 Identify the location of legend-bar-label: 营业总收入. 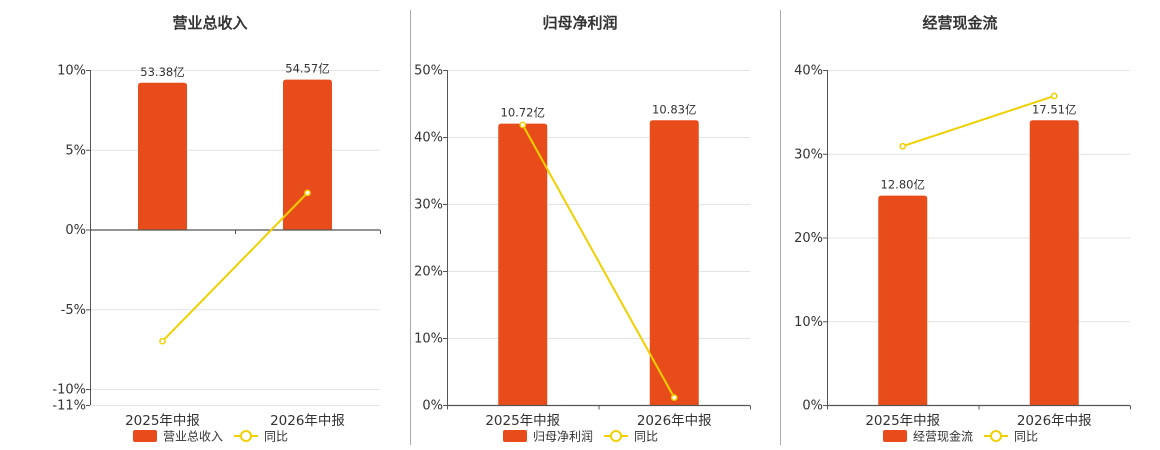
(193, 437).